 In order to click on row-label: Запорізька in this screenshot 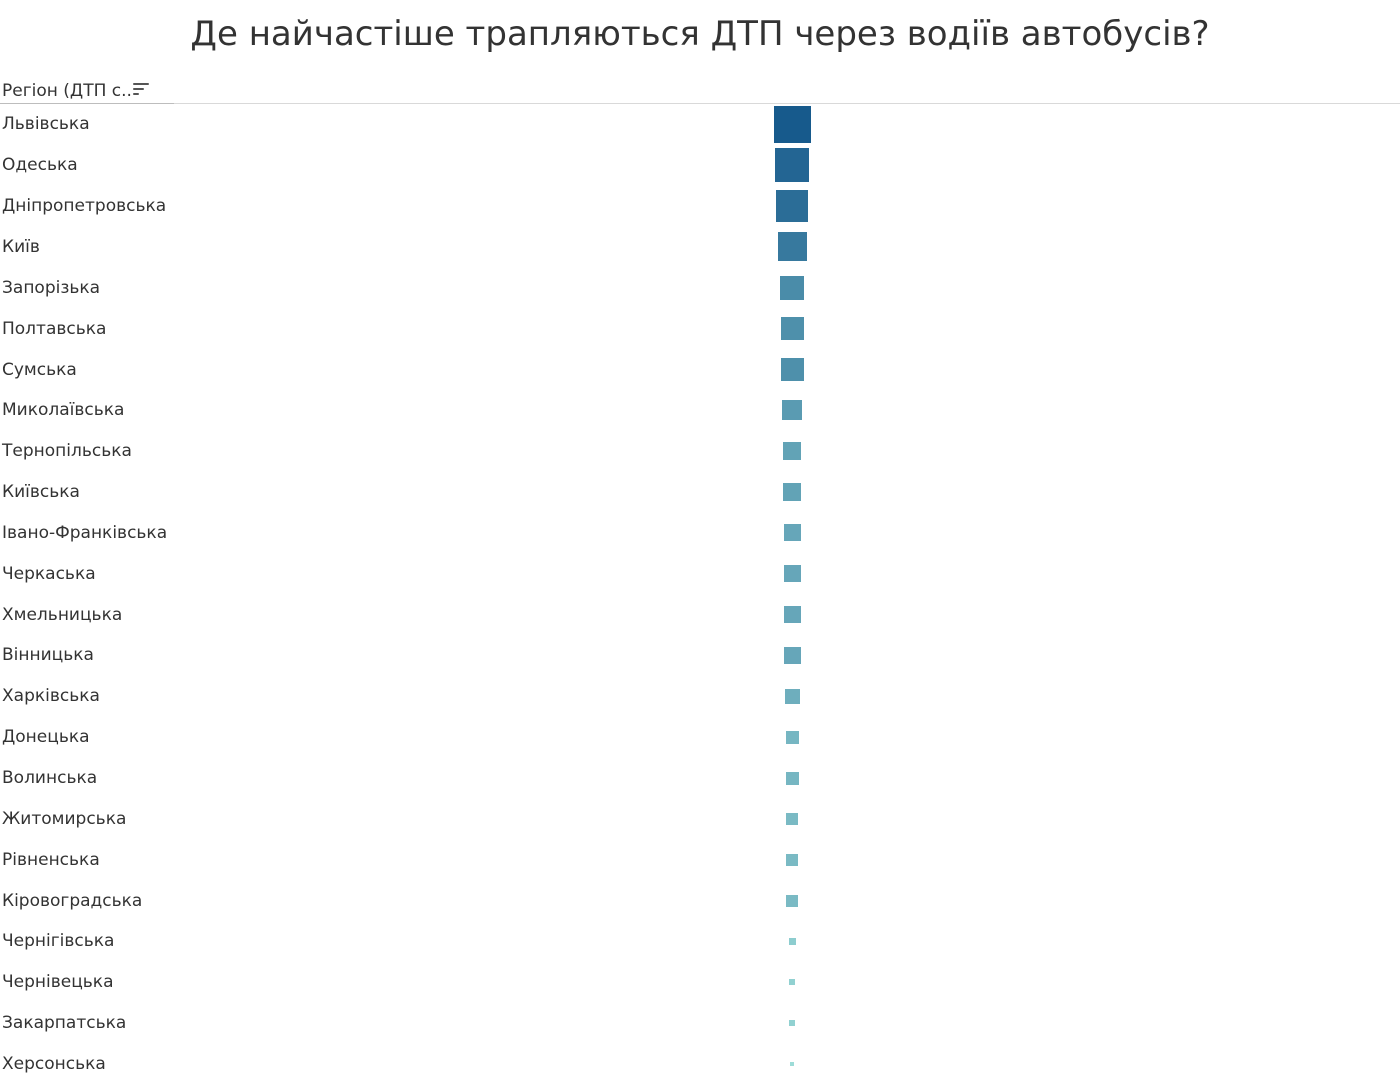, I will do `click(51, 287)`.